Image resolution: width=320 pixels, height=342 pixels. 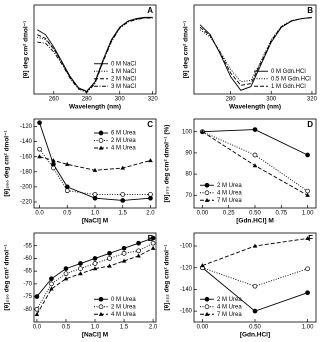 I want to click on x-tick-label: 0.00, so click(x=203, y=214).